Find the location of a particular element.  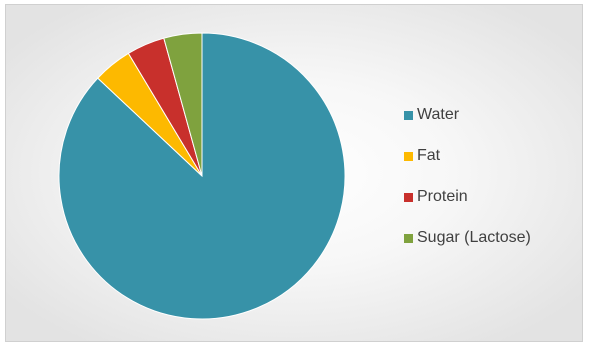

legend-swatch-fat is located at coordinates (408, 156).